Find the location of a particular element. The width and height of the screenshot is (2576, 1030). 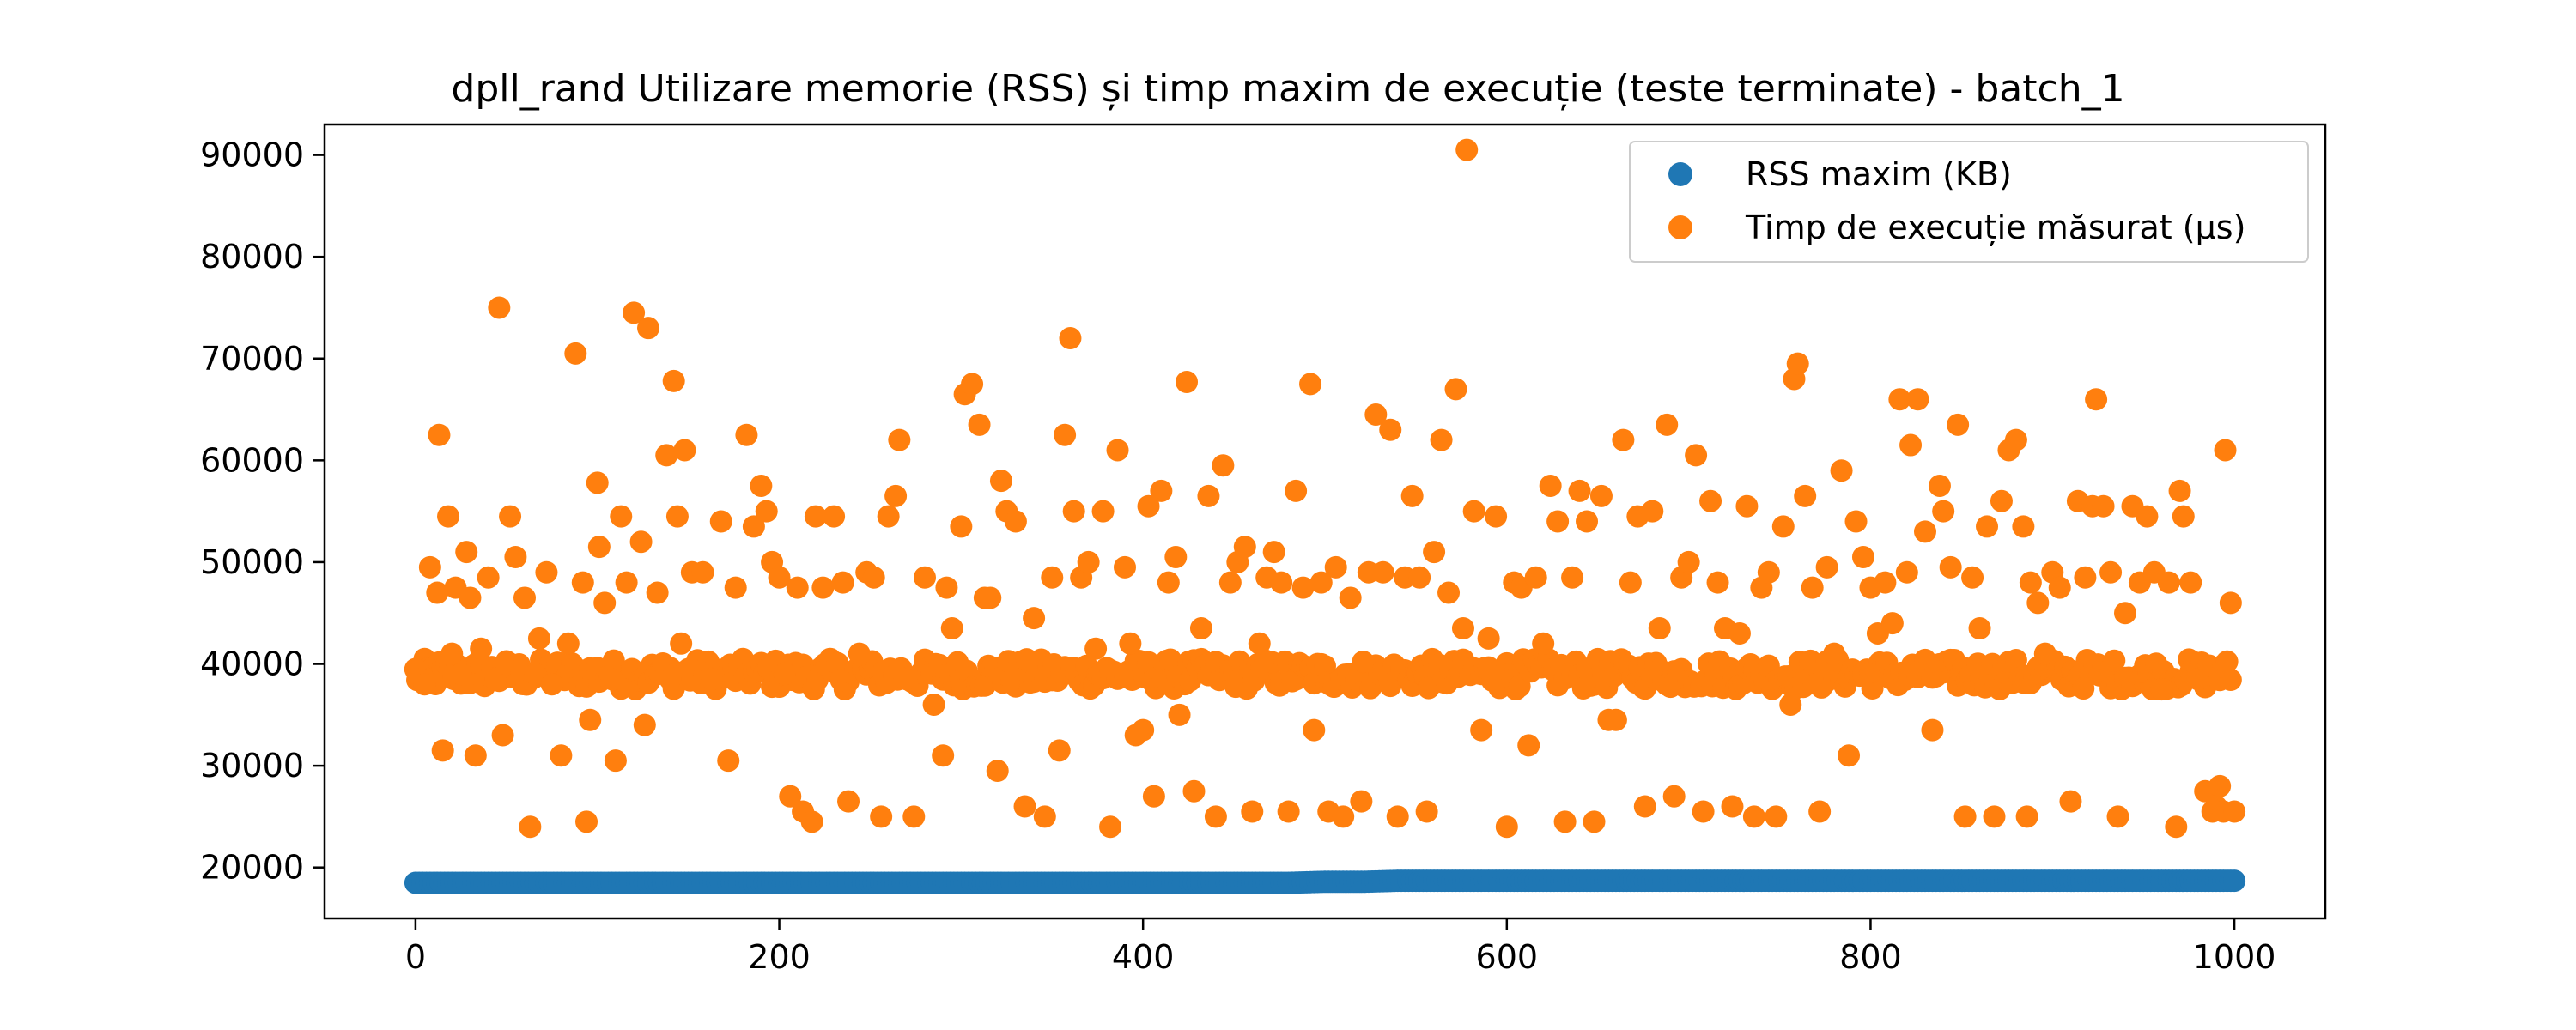

legend-marker-exec-time is located at coordinates (1680, 227).